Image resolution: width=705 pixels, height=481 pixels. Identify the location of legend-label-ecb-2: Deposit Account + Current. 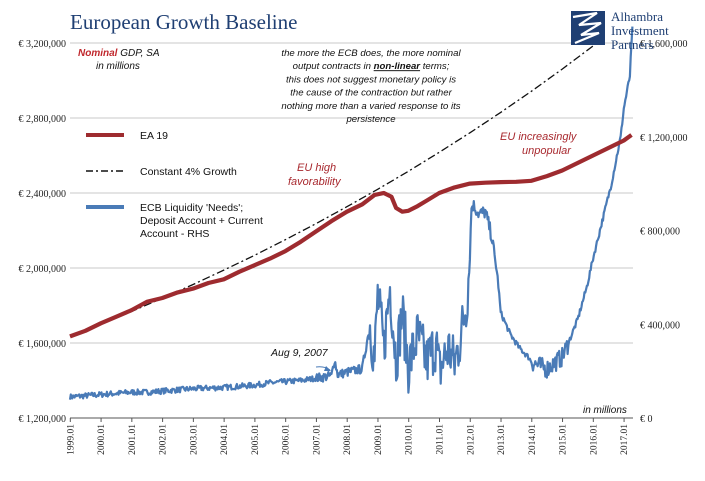
(201, 221).